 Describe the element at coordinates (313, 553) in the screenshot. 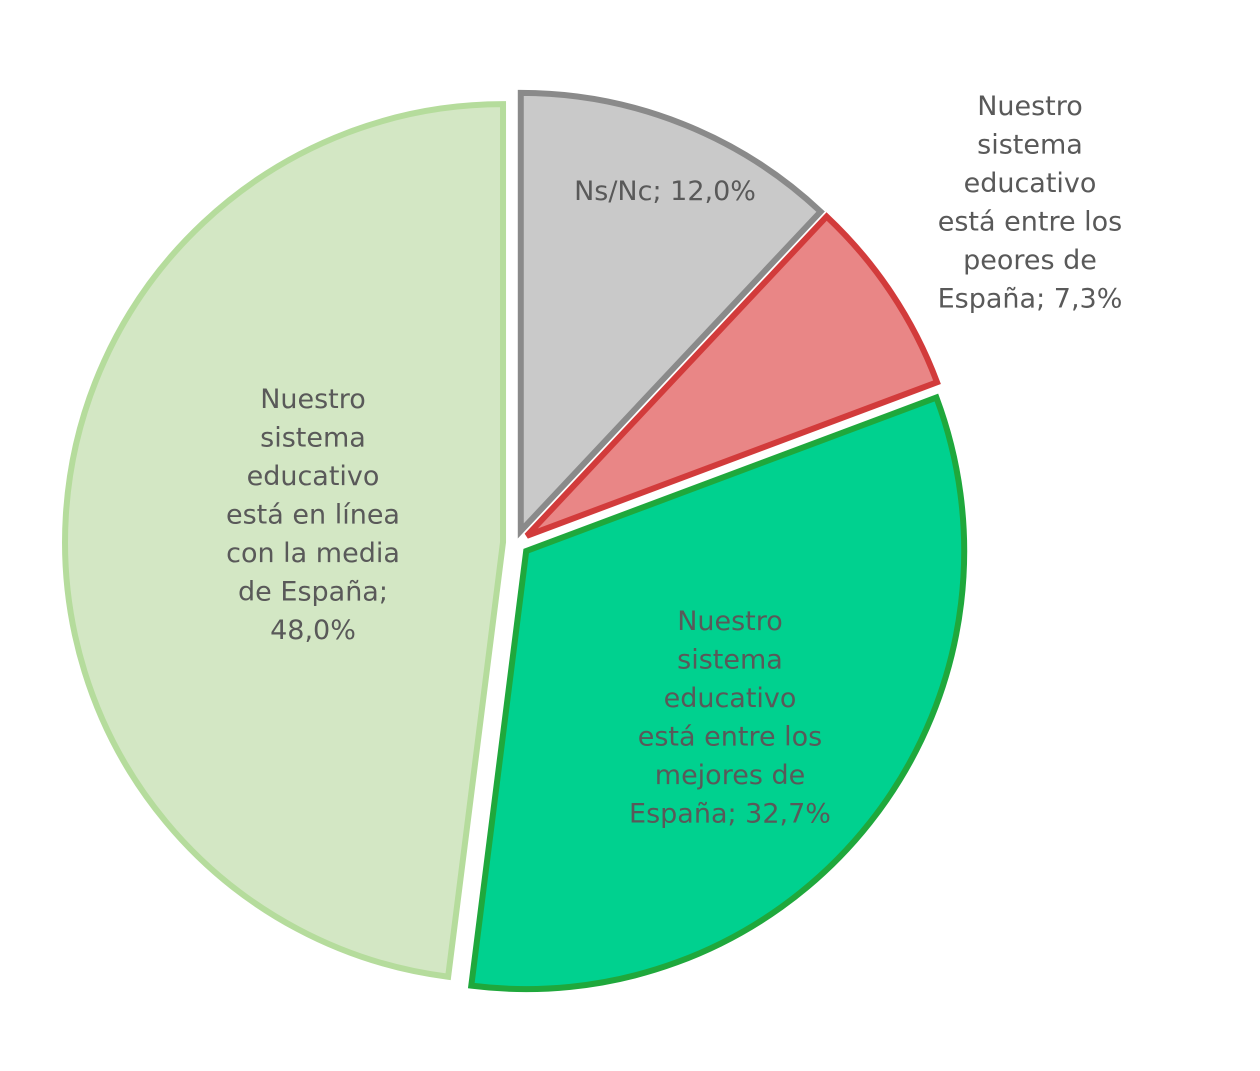

I see `label-line: con la media` at that location.